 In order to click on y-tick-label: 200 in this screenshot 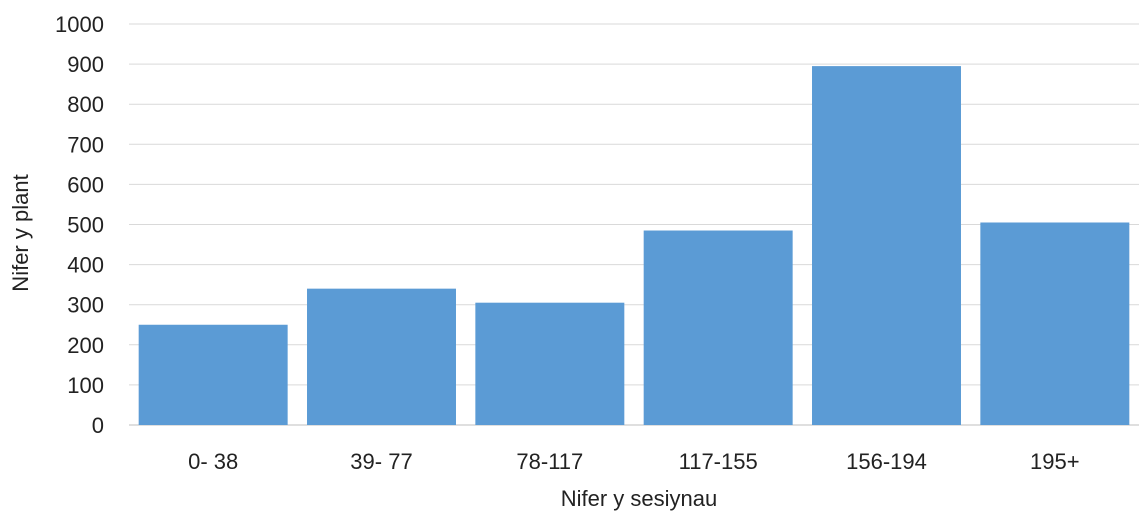, I will do `click(85, 345)`.